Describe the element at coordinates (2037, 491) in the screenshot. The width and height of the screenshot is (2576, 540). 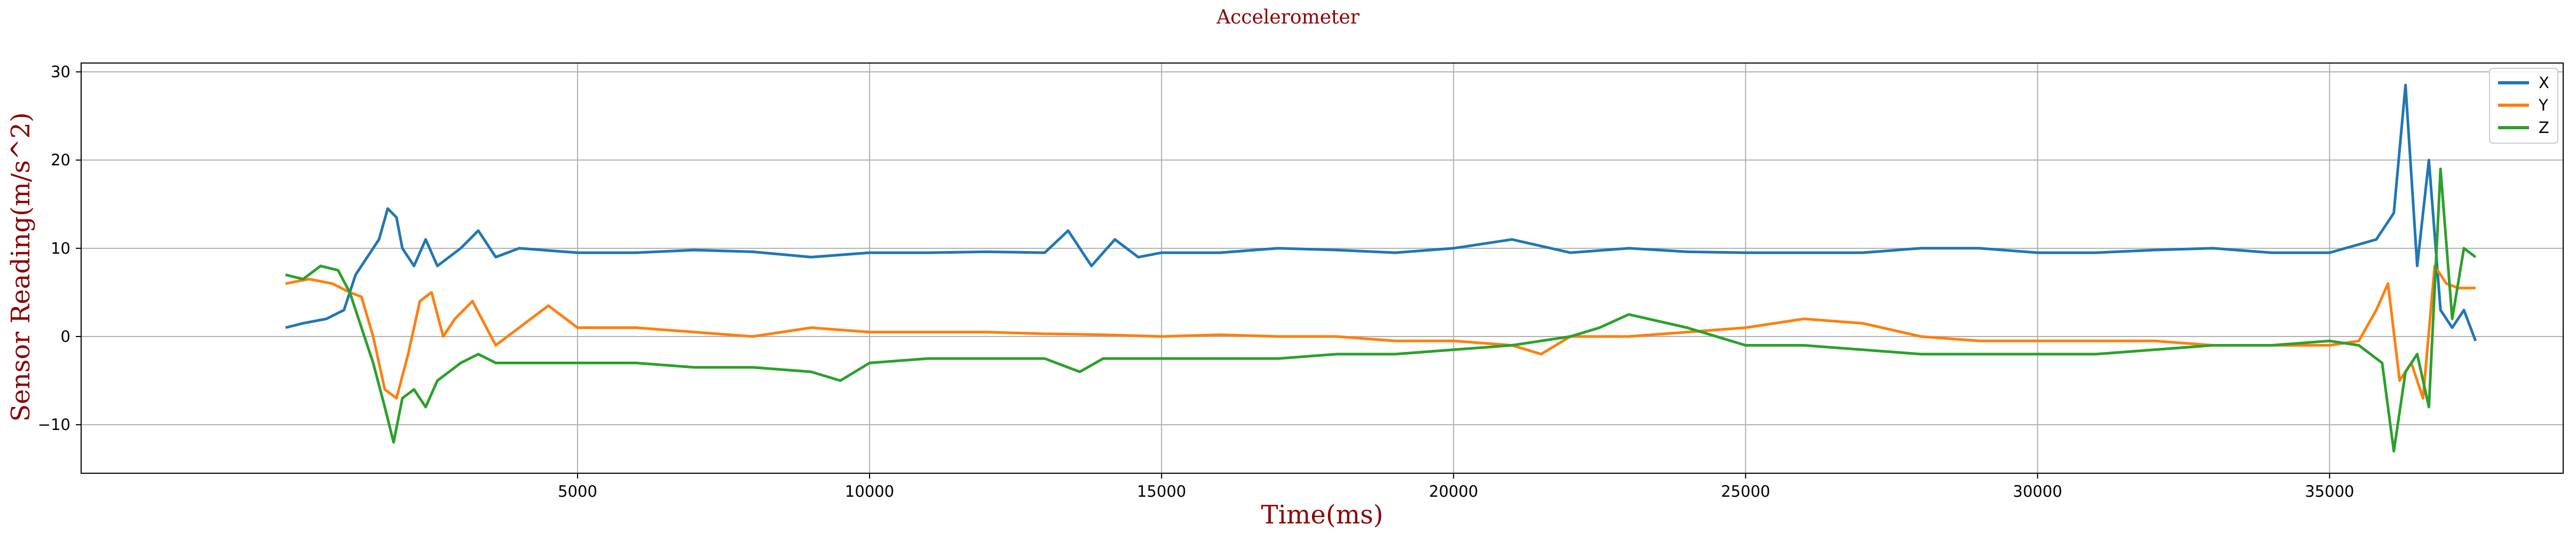
I see `x-tick-label: 30000` at that location.